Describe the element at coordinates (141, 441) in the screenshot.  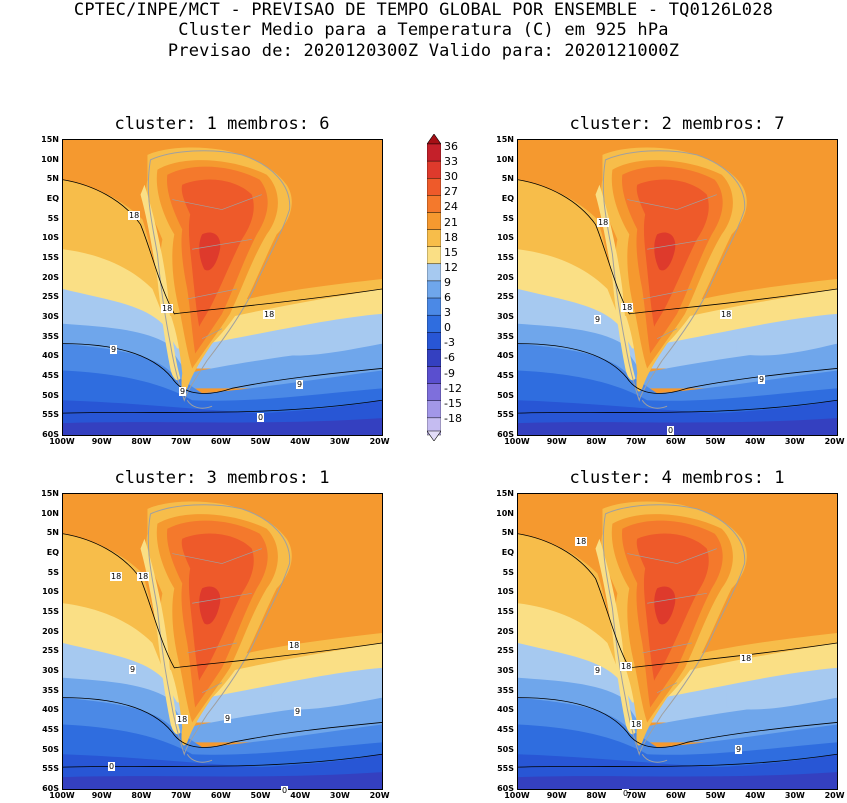
I see `longitude-label: 80W` at that location.